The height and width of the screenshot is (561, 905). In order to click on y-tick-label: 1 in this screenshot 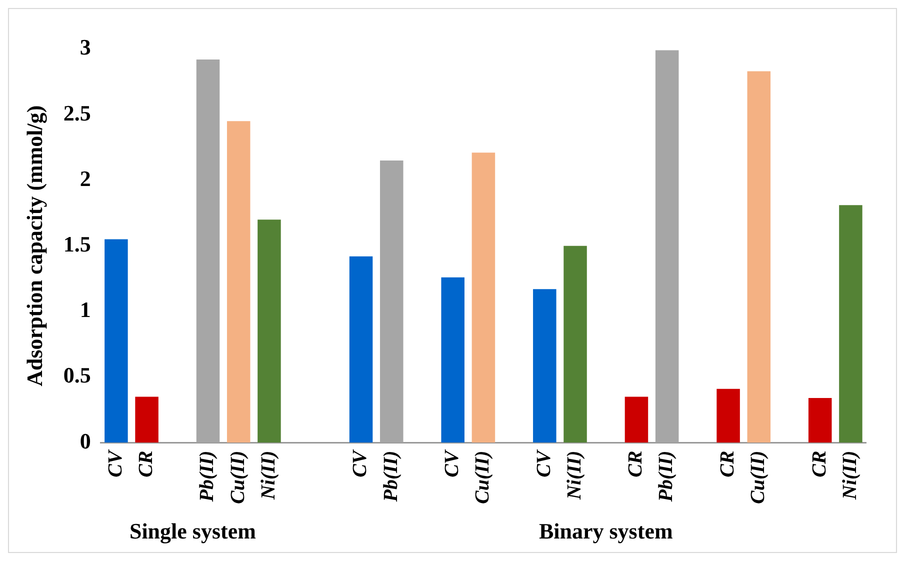, I will do `click(85, 309)`.